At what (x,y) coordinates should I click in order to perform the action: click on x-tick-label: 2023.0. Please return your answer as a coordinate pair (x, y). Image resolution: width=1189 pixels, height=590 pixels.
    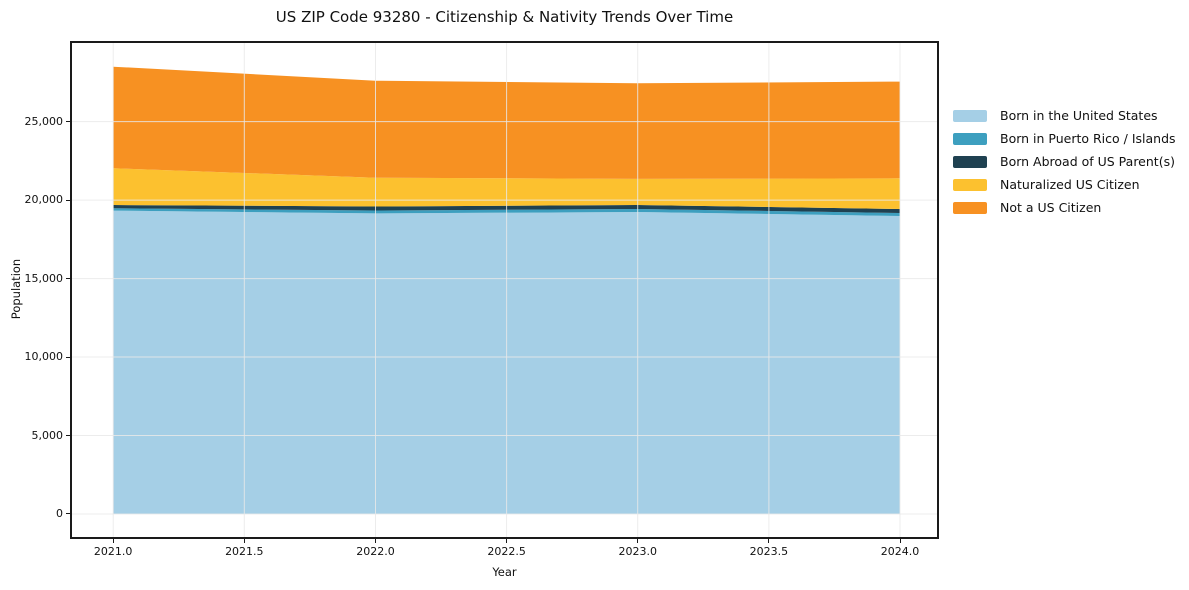
    Looking at the image, I should click on (637, 551).